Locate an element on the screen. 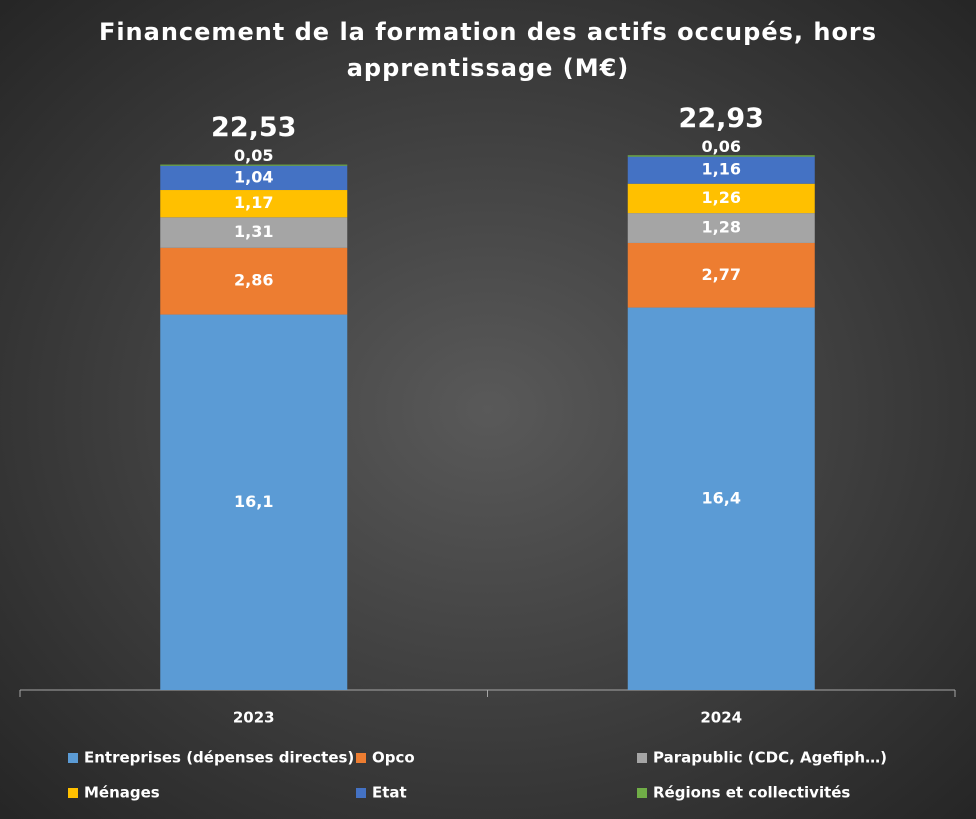 This screenshot has height=819, width=976. value-label: 16,4 is located at coordinates (721, 497).